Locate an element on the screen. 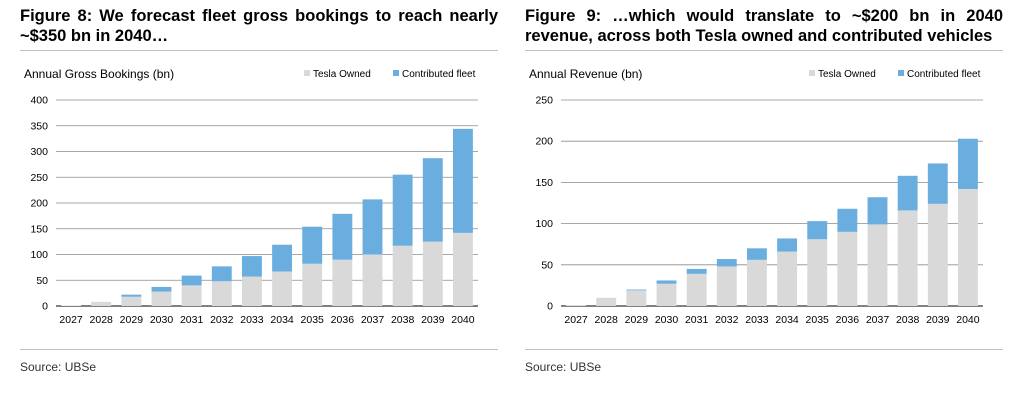 Image resolution: width=1024 pixels, height=402 pixels. x-tick-label: 2037 is located at coordinates (878, 320).